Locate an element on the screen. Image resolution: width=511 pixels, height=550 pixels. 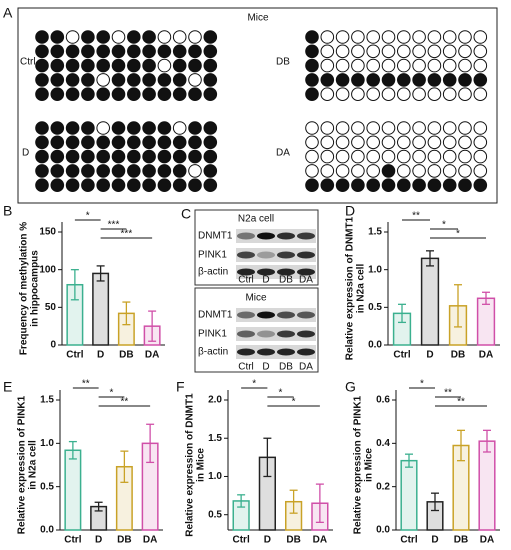
x-tick-label: DB is located at coordinates (124, 540).